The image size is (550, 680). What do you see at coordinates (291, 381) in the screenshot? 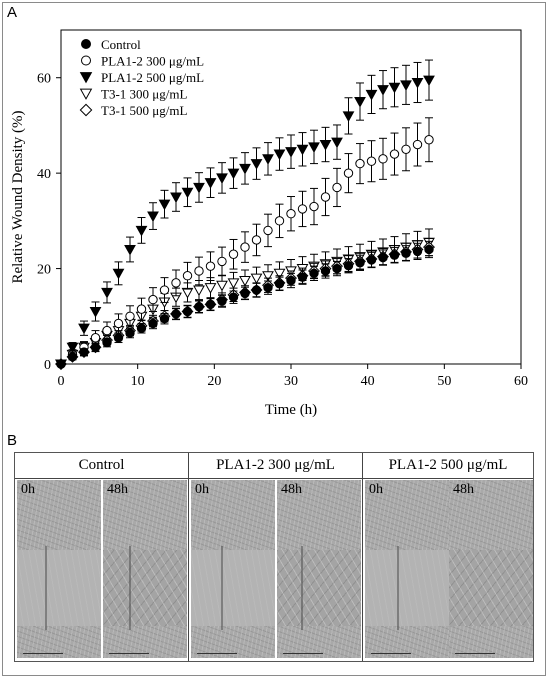
I see `x-tick-label: 30` at bounding box center [291, 381].